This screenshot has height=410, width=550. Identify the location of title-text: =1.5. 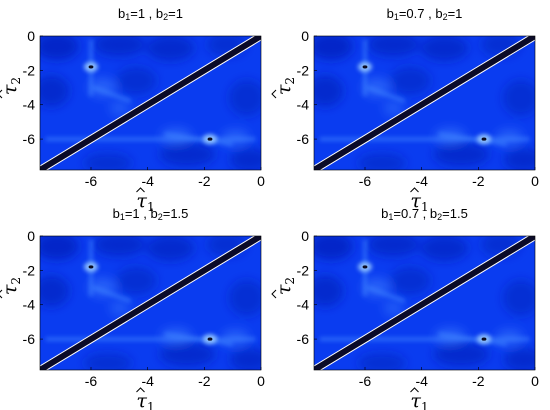
(455, 213).